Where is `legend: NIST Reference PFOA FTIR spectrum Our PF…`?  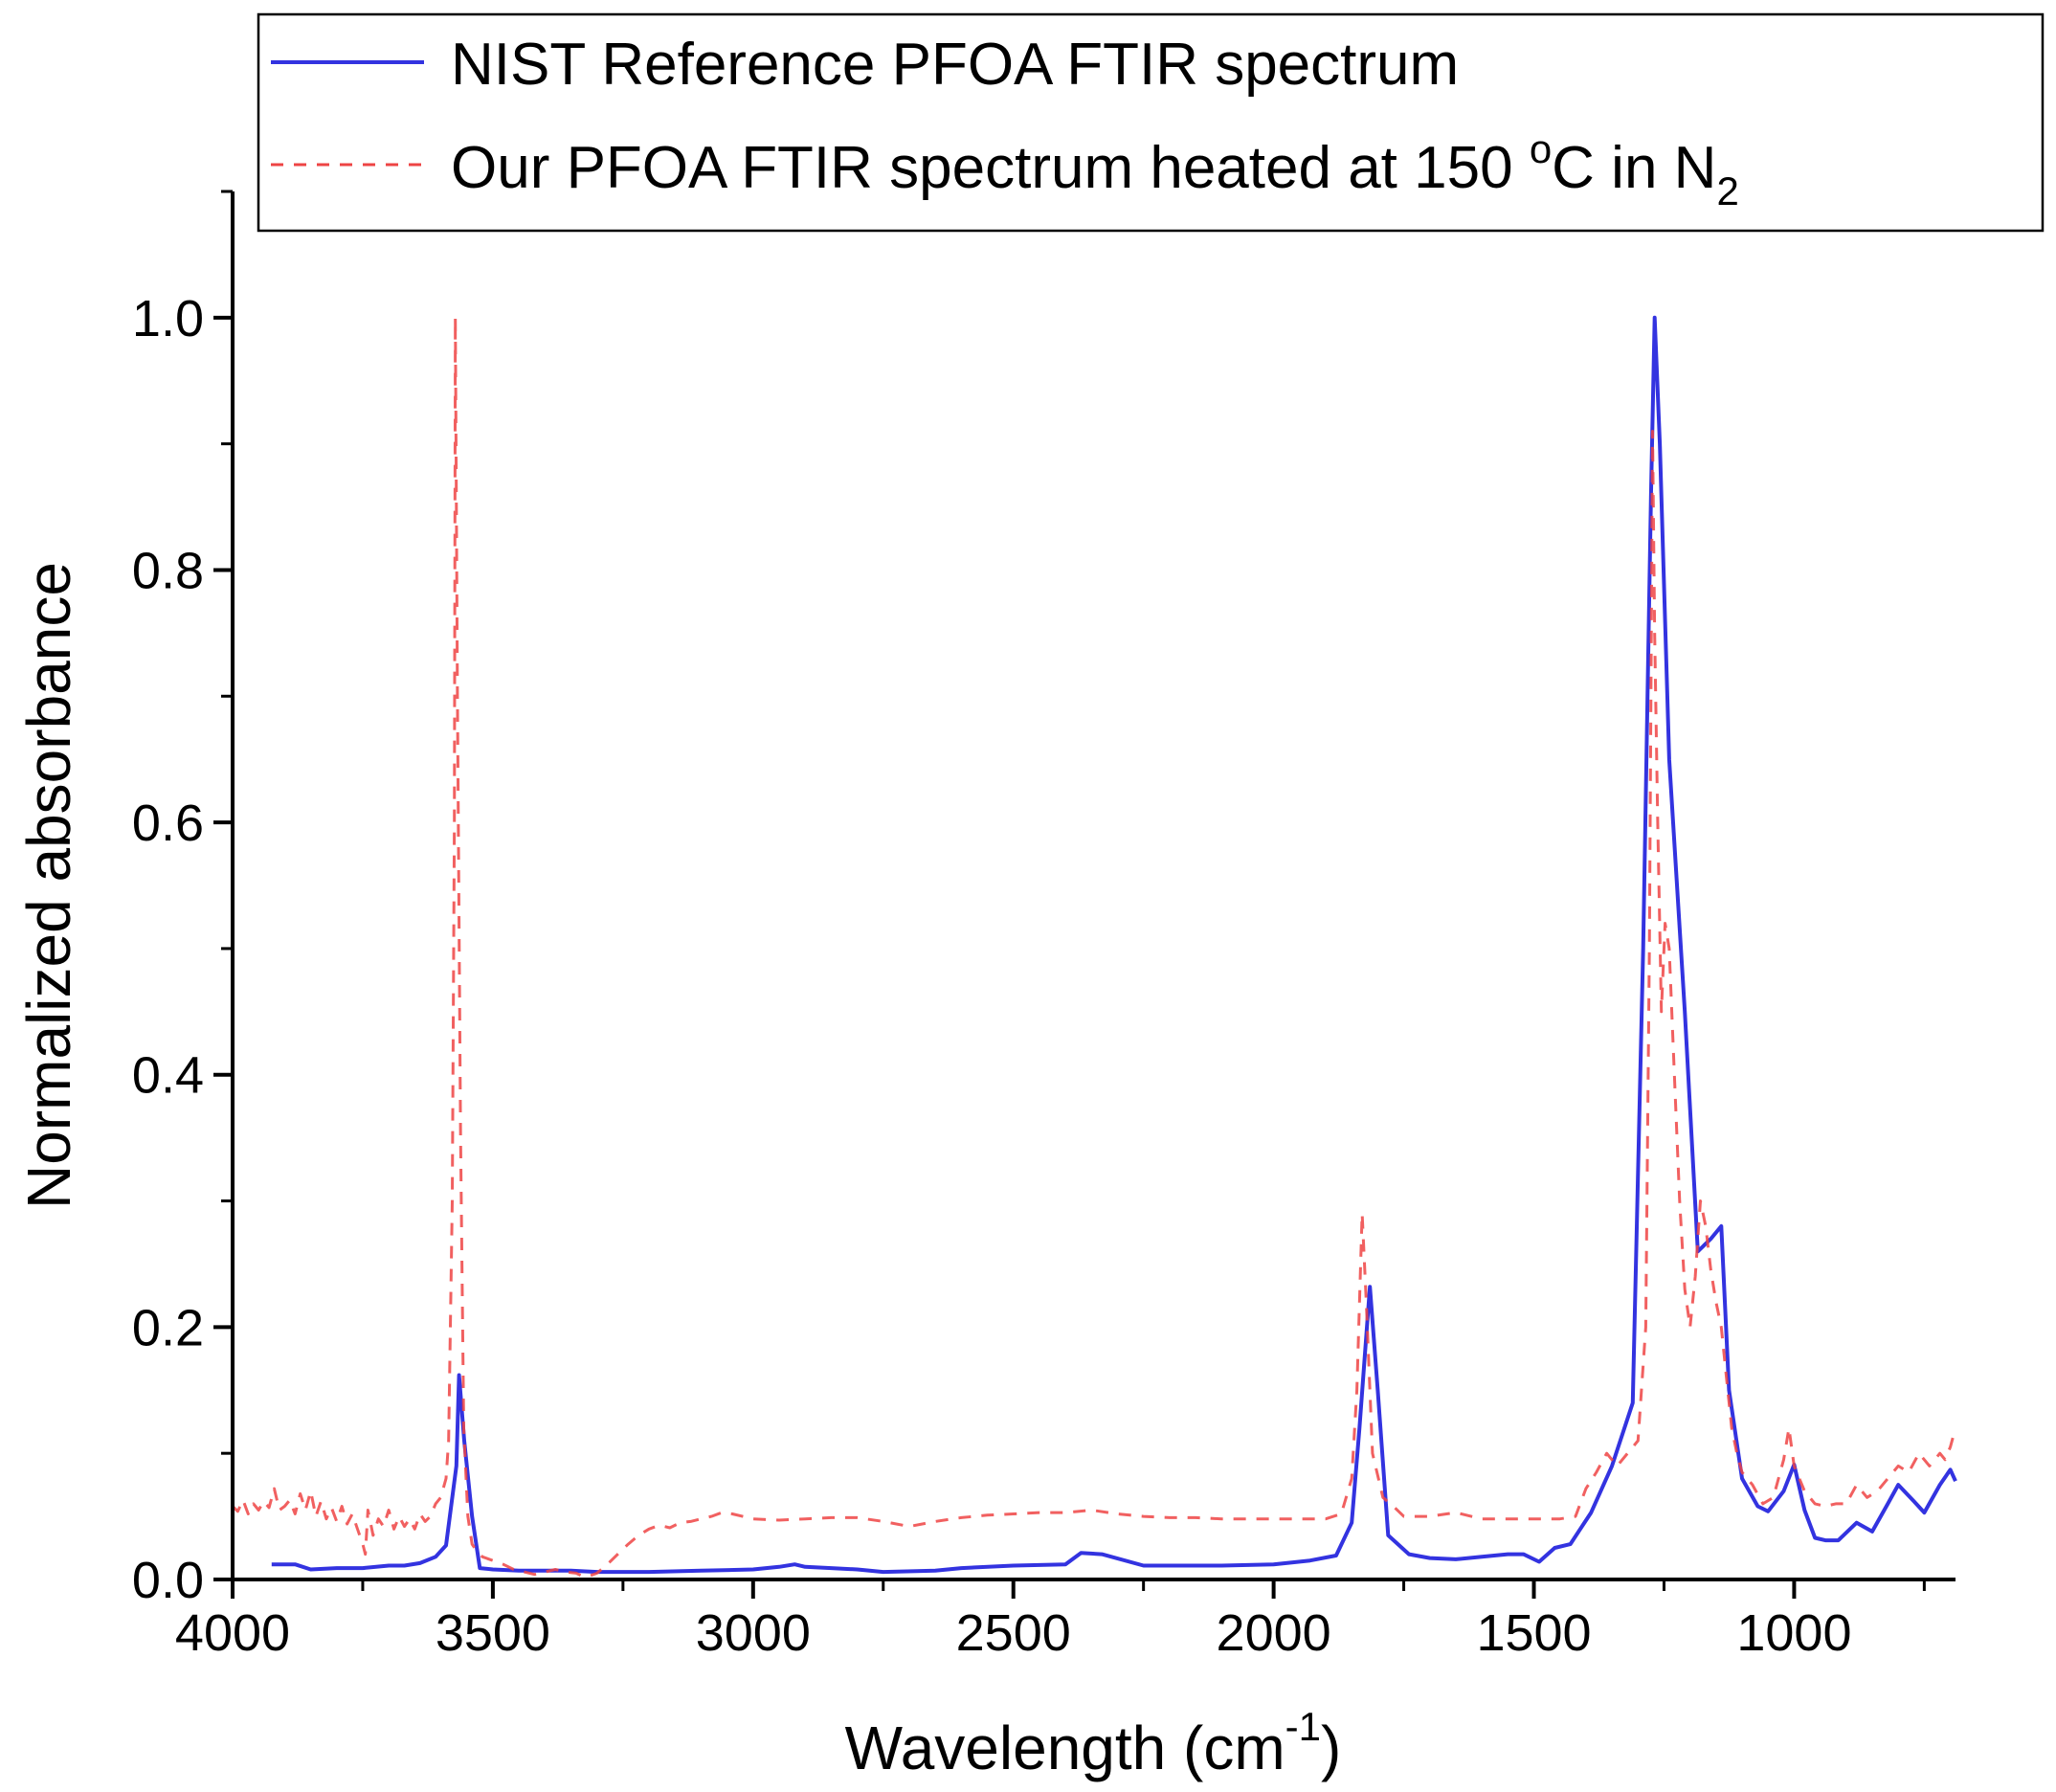
legend: NIST Reference PFOA FTIR spectrum Our PF… is located at coordinates (1151, 123).